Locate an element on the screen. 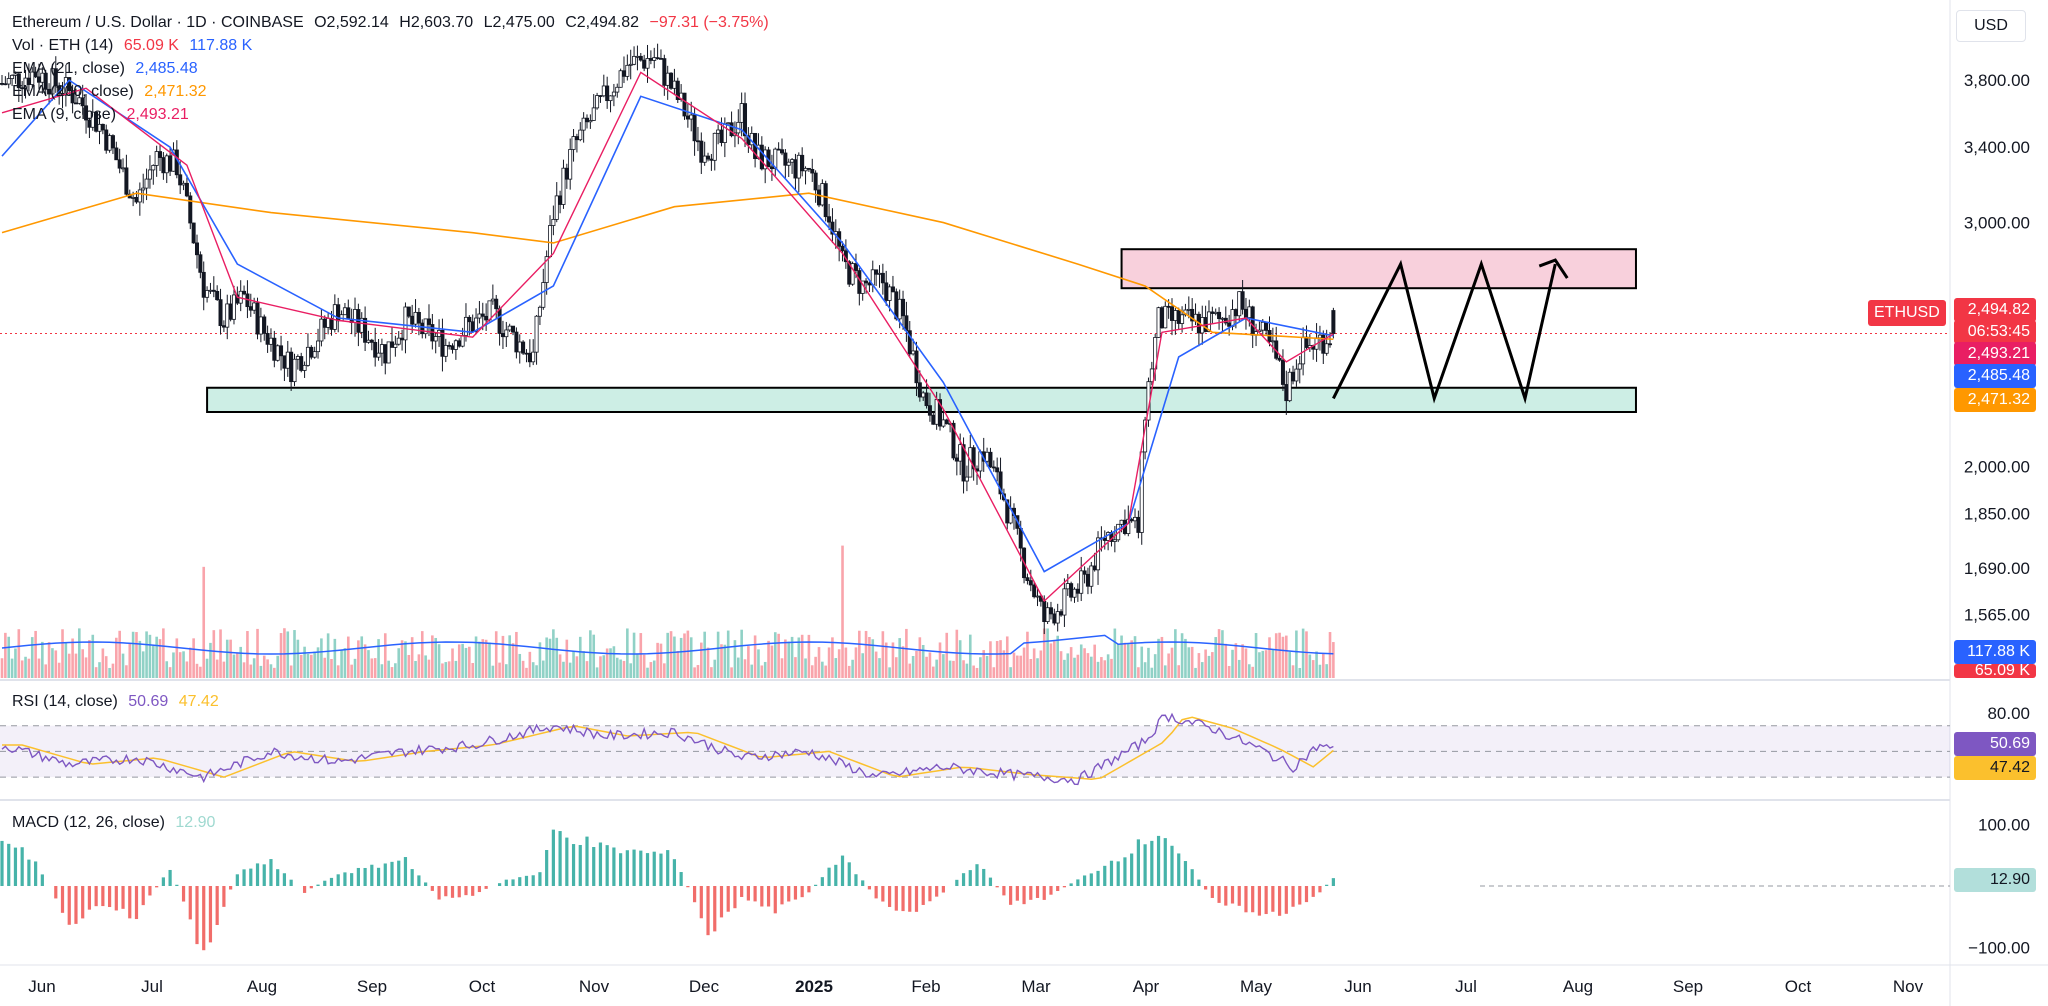 The height and width of the screenshot is (1006, 2048). projection-arrowhead is located at coordinates (1553, 268).